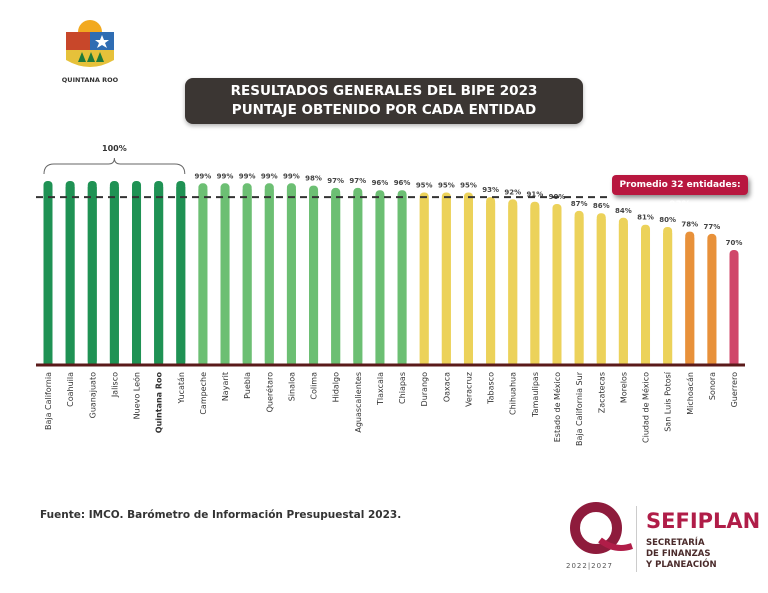  Describe the element at coordinates (70, 389) in the screenshot. I see `category-label: Coahuila` at that location.